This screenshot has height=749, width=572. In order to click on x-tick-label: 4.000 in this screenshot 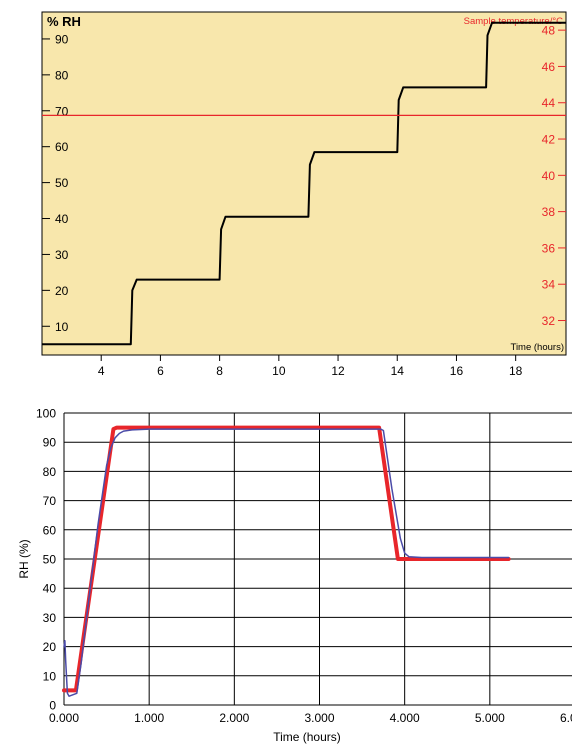, I will do `click(405, 718)`.